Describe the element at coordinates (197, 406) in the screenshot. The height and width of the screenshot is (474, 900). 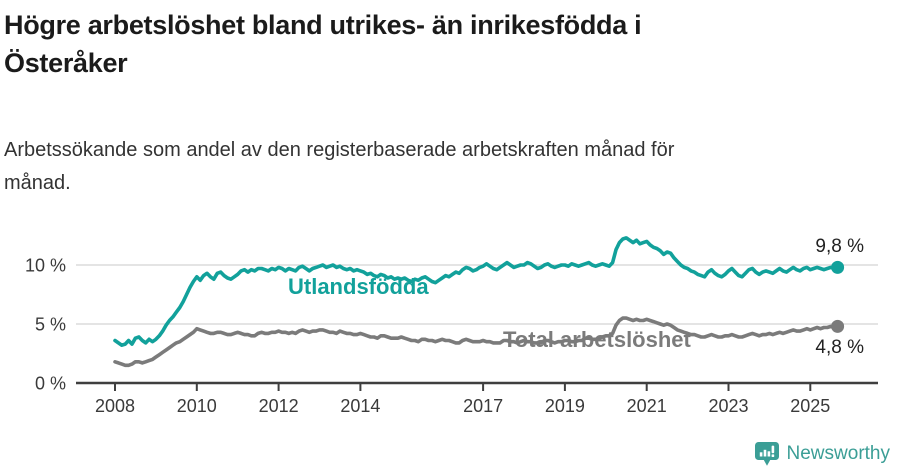
I see `x-tick-label: 2010` at that location.